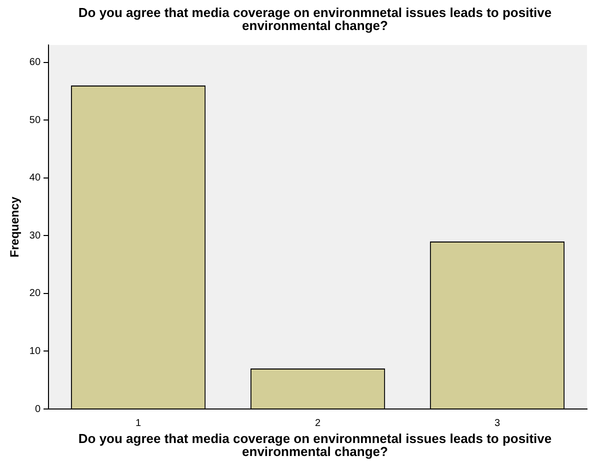 This screenshot has width=589, height=472. What do you see at coordinates (37, 409) in the screenshot?
I see `y-tick-label: 0` at bounding box center [37, 409].